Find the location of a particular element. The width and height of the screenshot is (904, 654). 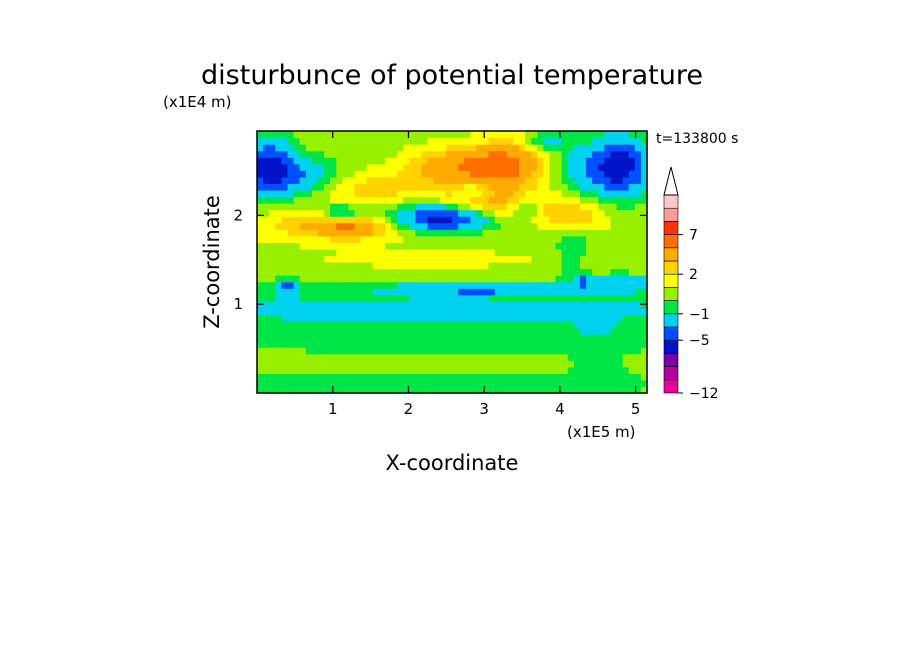

x-axis-label: X-coordinate is located at coordinates (452, 463).